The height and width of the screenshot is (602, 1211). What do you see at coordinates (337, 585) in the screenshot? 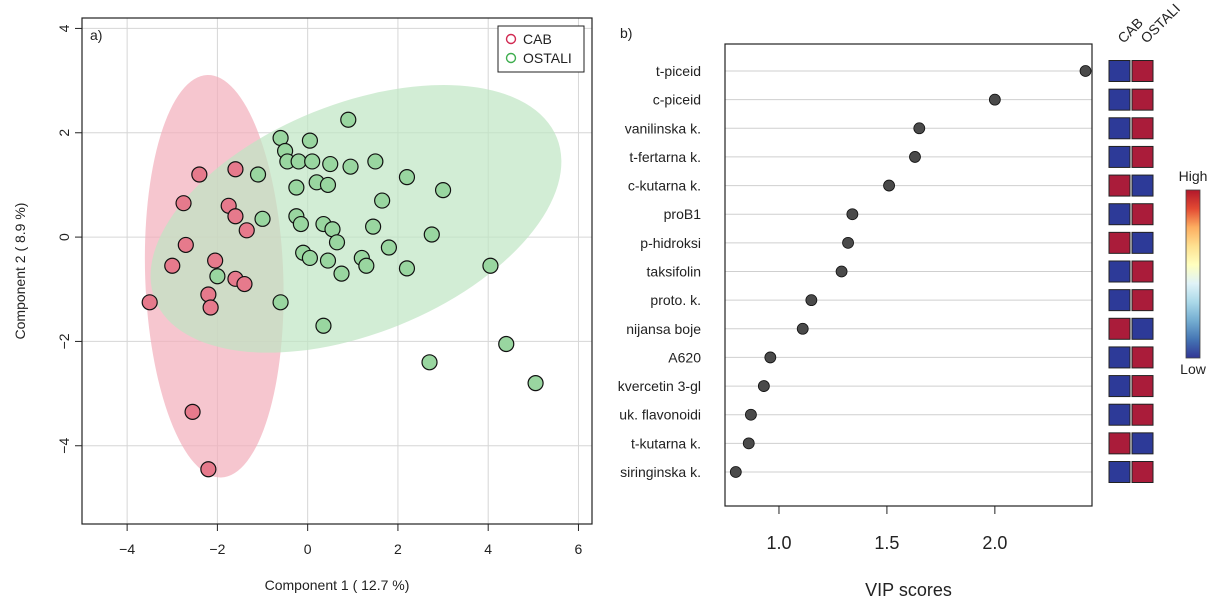
I see `pca-x-axis-label: Component 1 ( 12.7 %)` at bounding box center [337, 585].